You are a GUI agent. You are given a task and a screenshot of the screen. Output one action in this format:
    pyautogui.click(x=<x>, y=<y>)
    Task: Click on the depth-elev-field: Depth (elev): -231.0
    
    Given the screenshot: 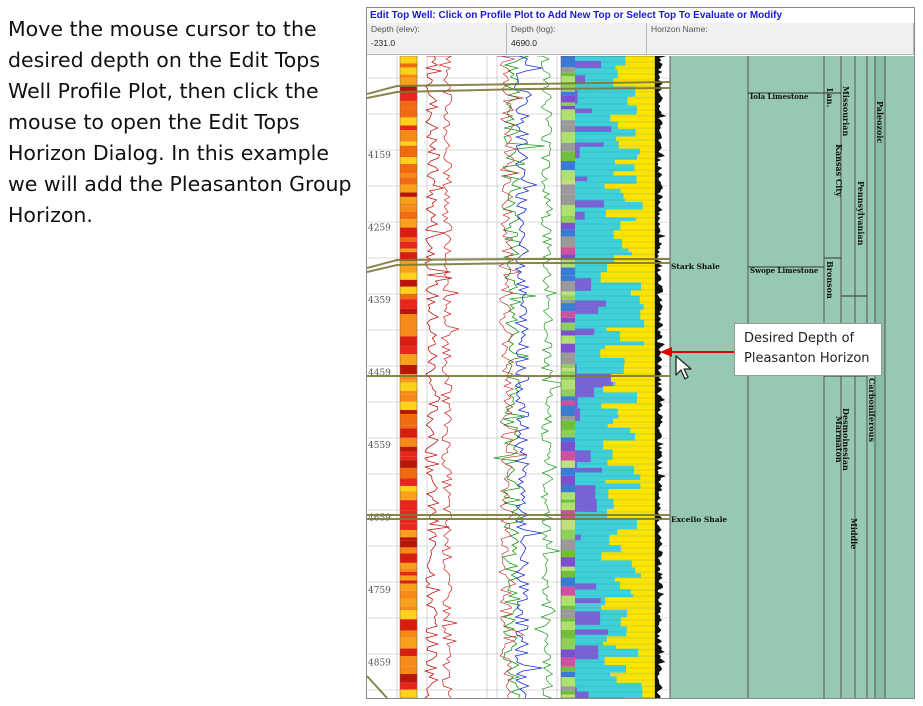 What is the action you would take?
    pyautogui.click(x=437, y=39)
    